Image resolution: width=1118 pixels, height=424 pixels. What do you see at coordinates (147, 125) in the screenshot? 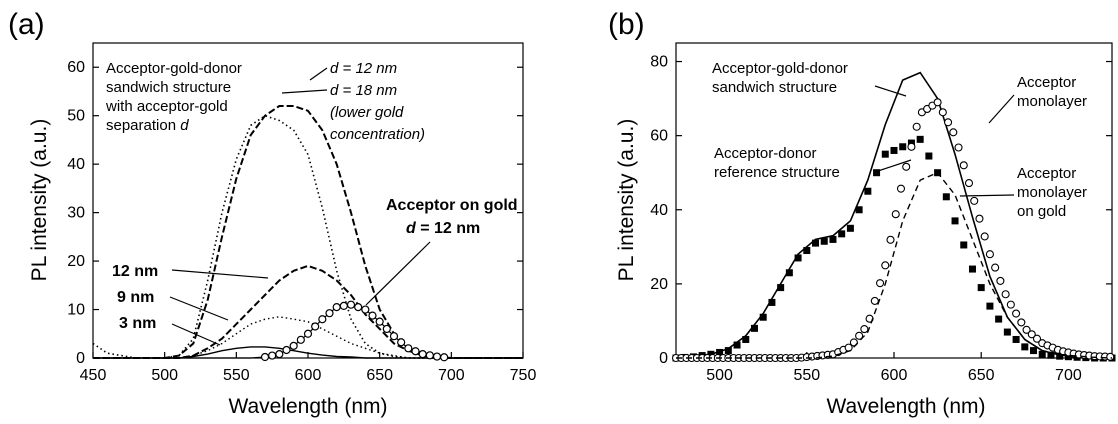
I see `annotation-sandwich-line4: separation d` at bounding box center [147, 125].